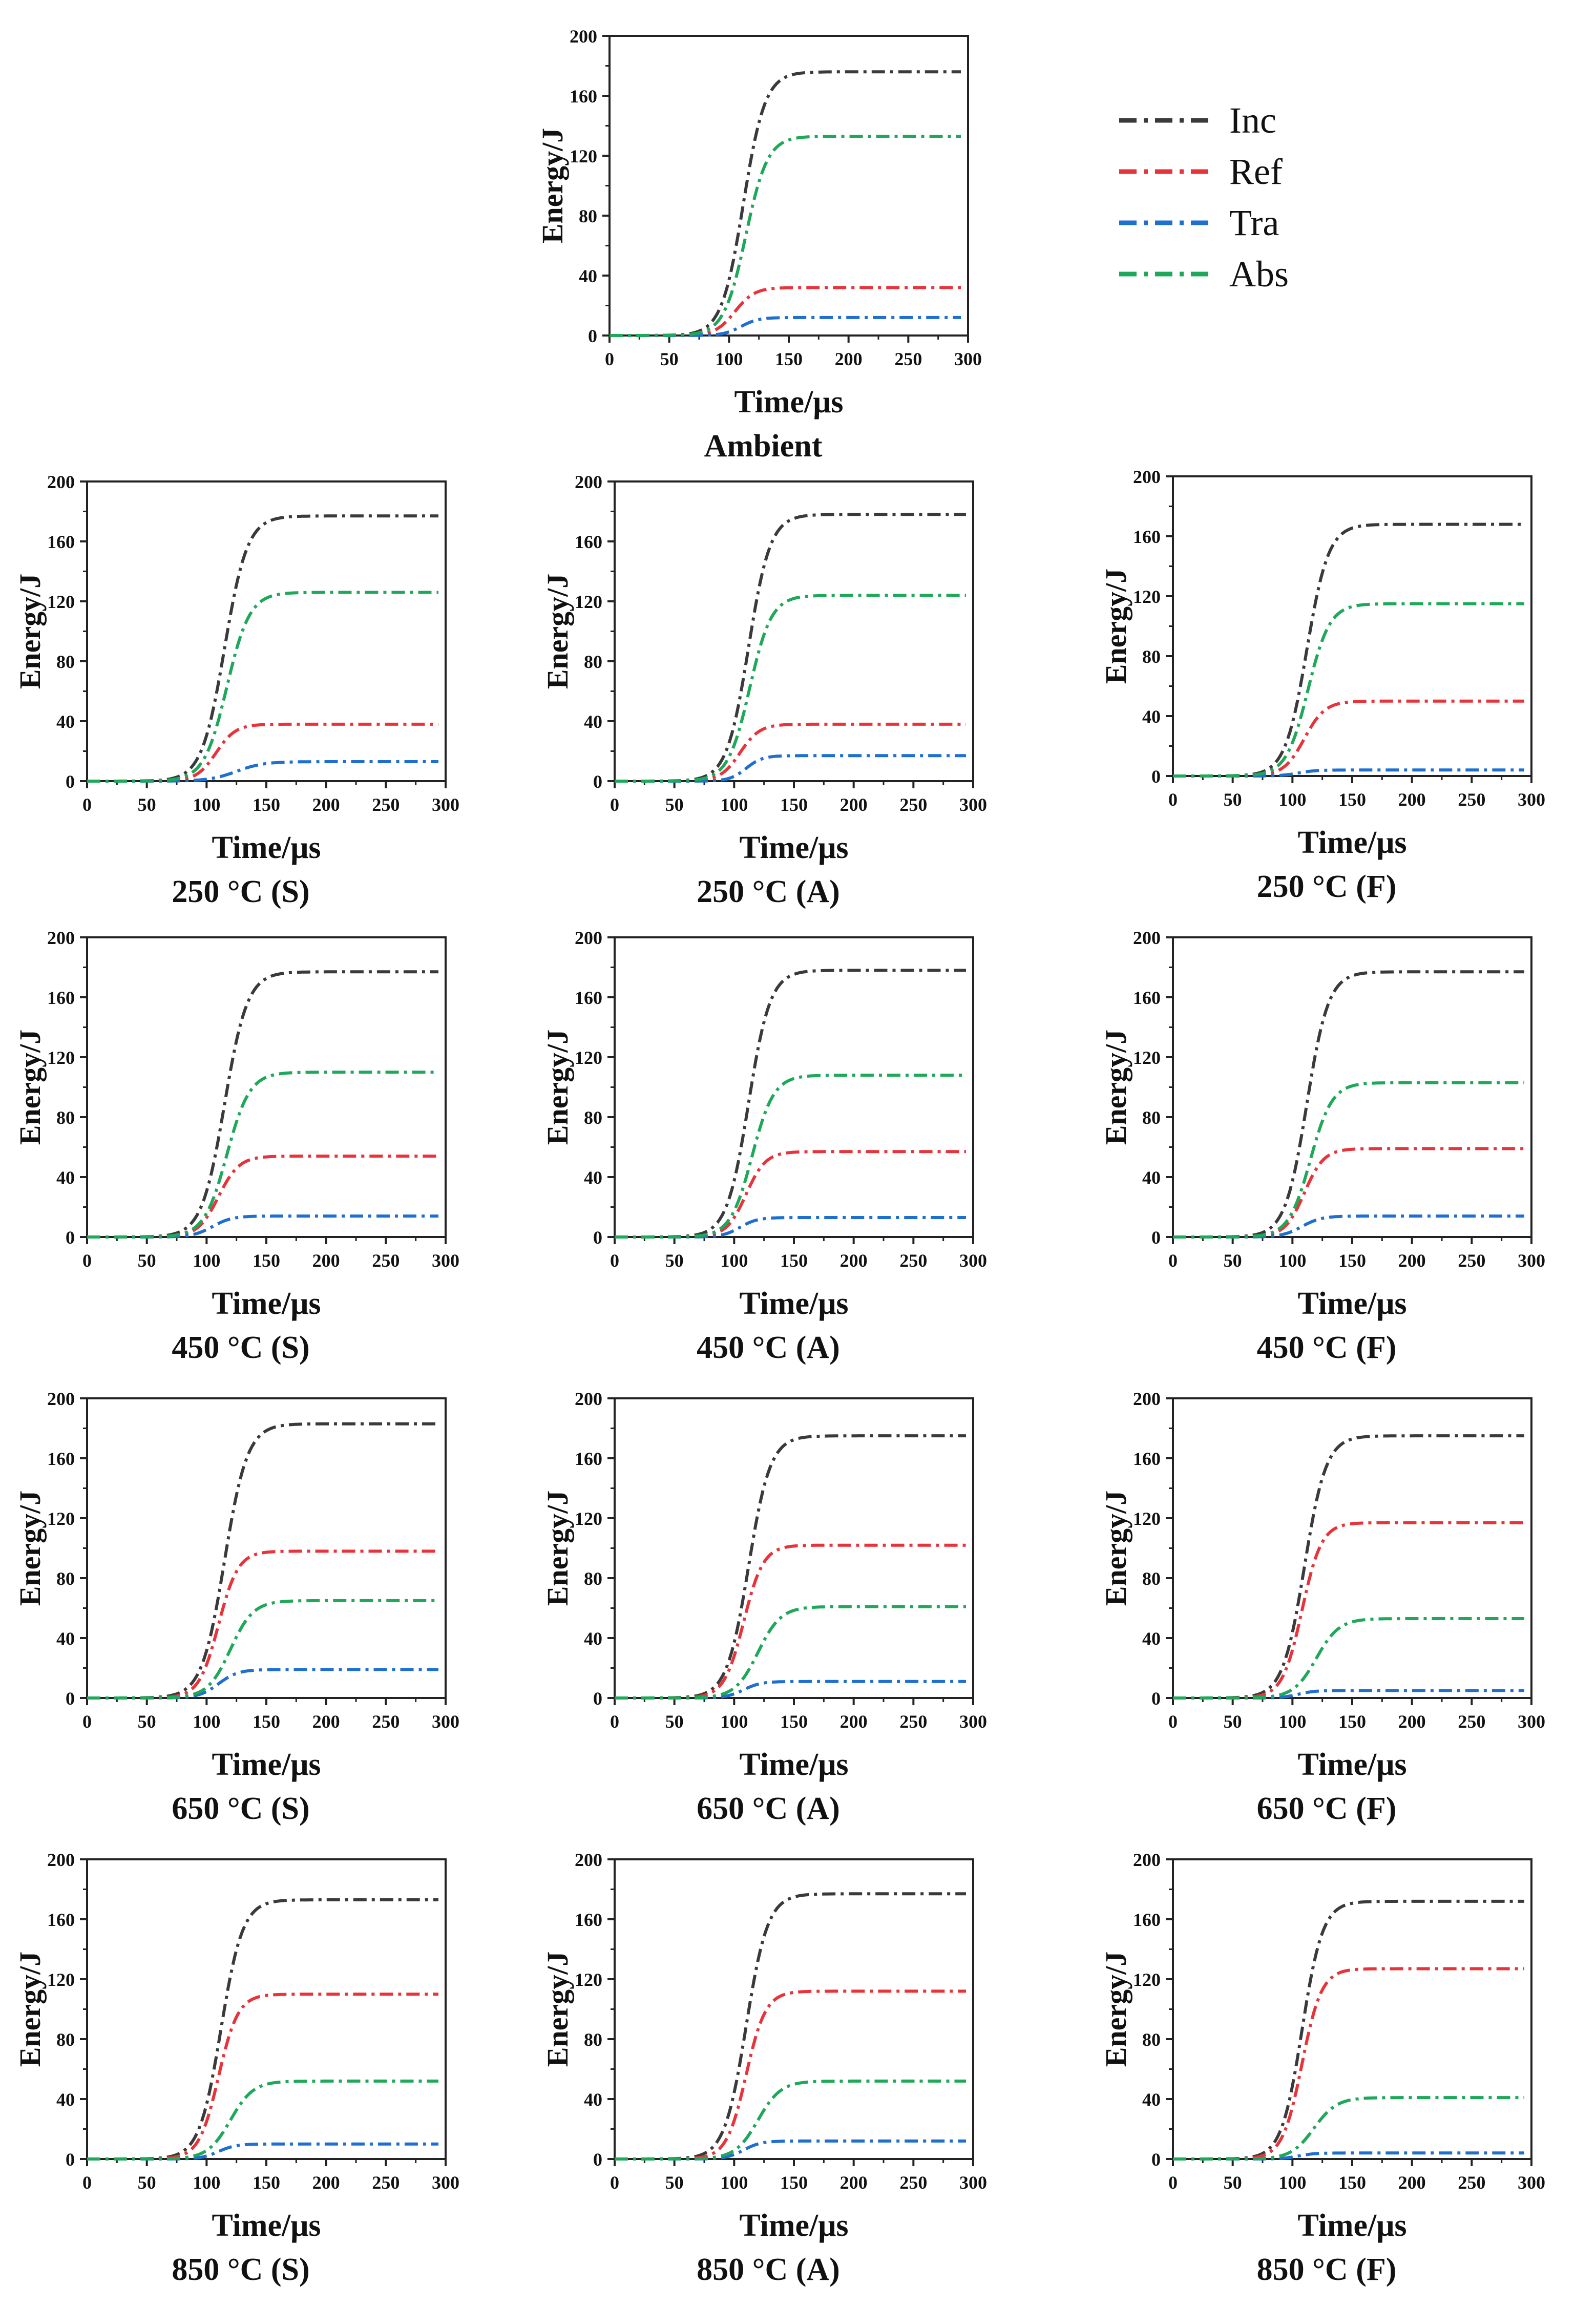 This screenshot has height=2306, width=1596. What do you see at coordinates (1256, 172) in the screenshot?
I see `legend-label-ref: Ref` at bounding box center [1256, 172].